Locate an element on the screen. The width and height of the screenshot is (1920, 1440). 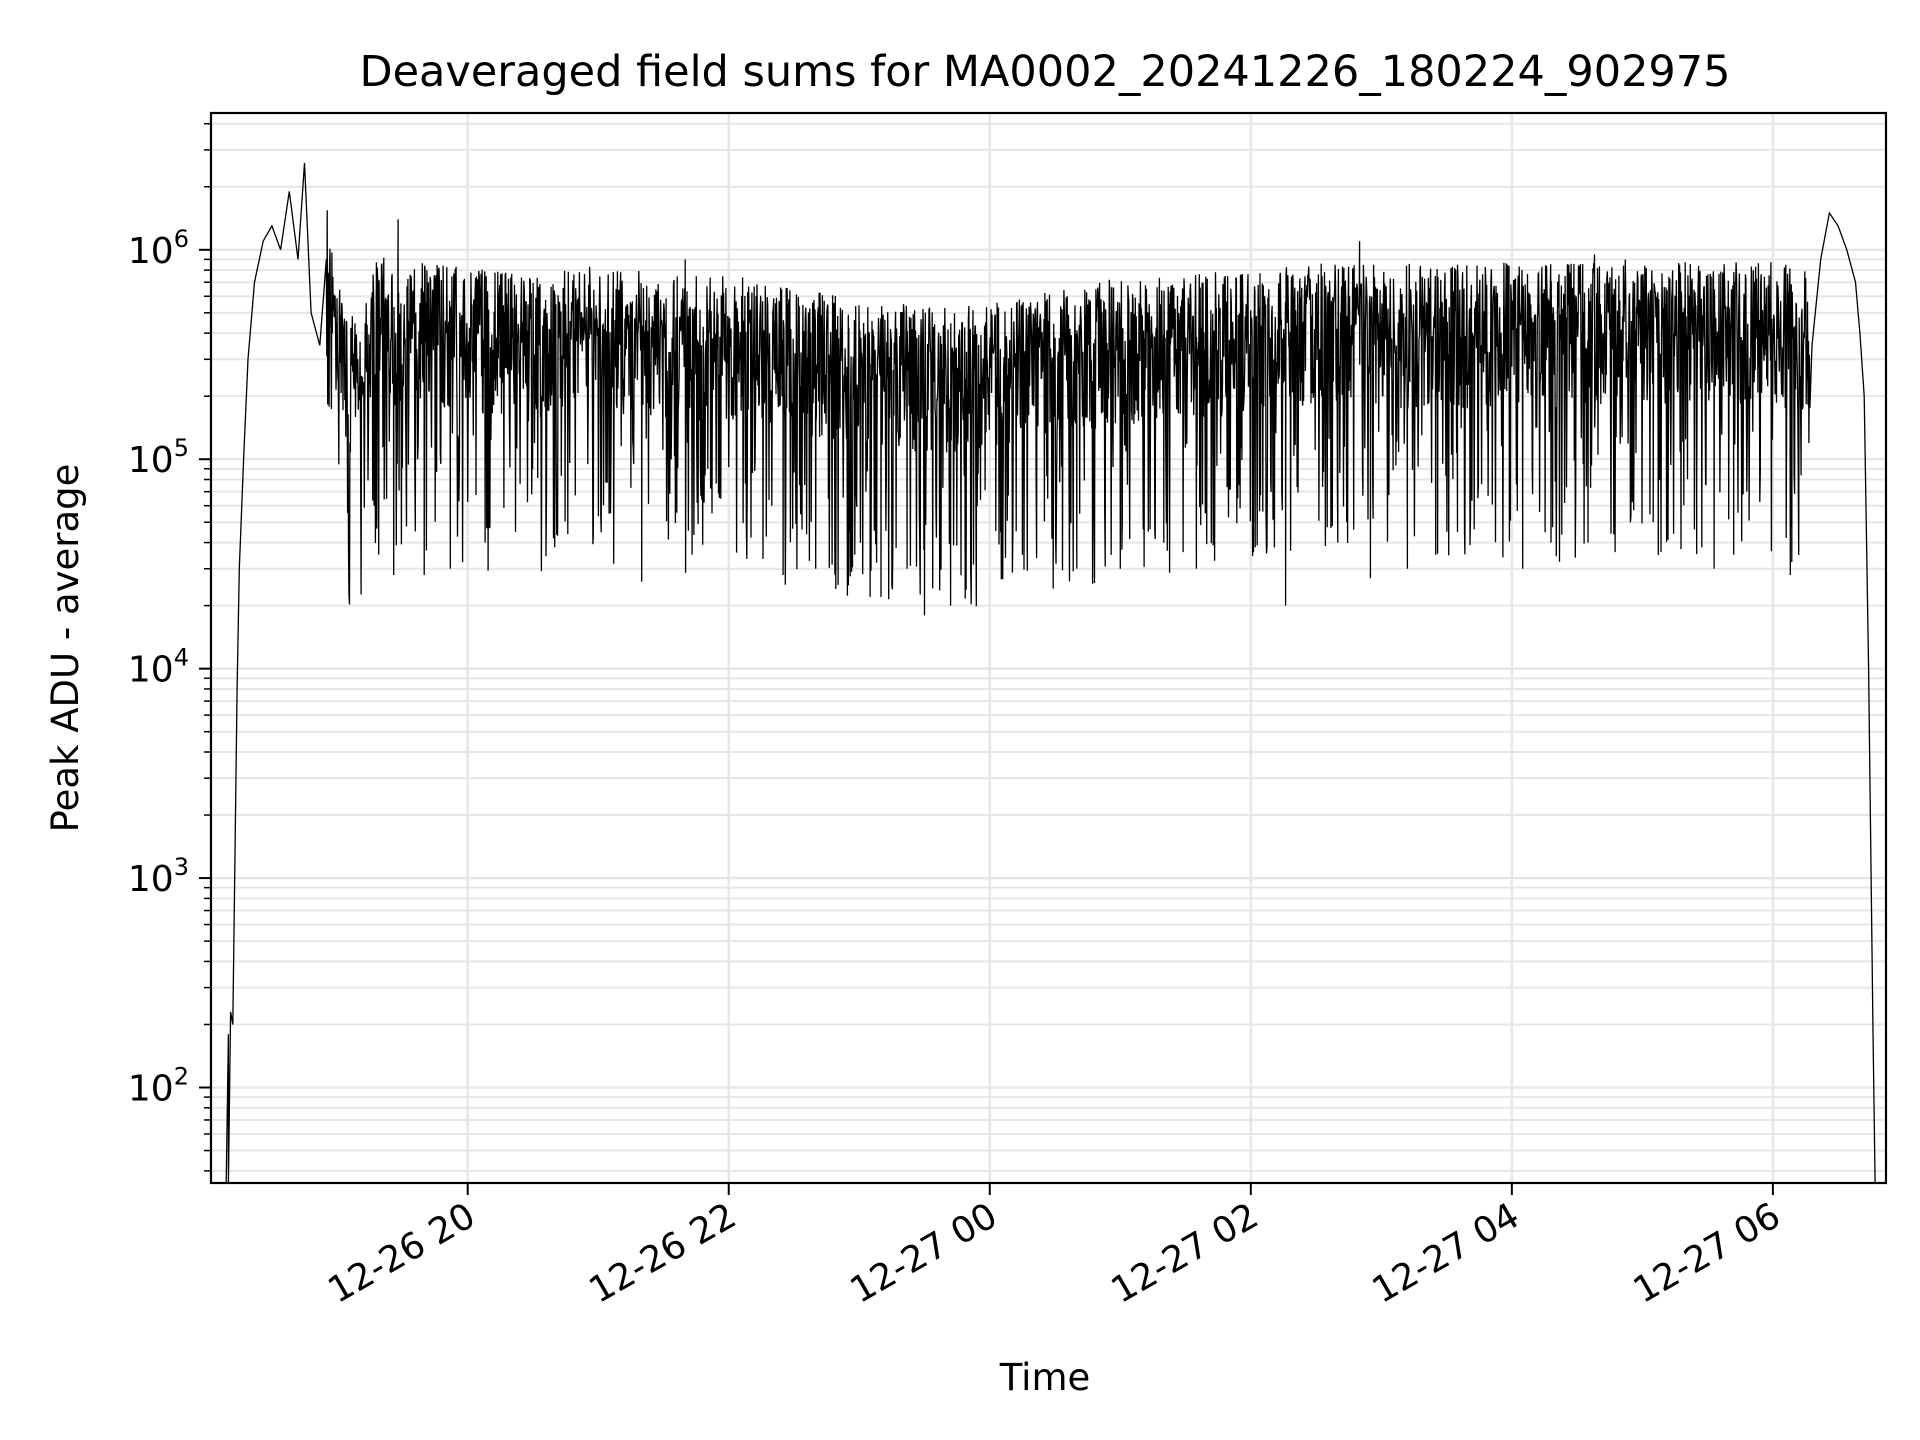
y-tick-label: 10⁵ is located at coordinates (158, 457).